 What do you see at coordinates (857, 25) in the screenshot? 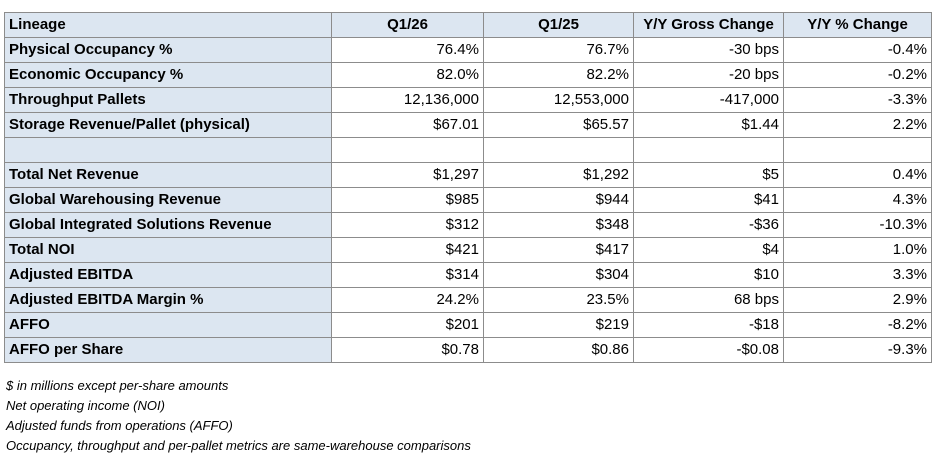
I see `column-header-yy-pct-change: Y/Y % Change` at bounding box center [857, 25].